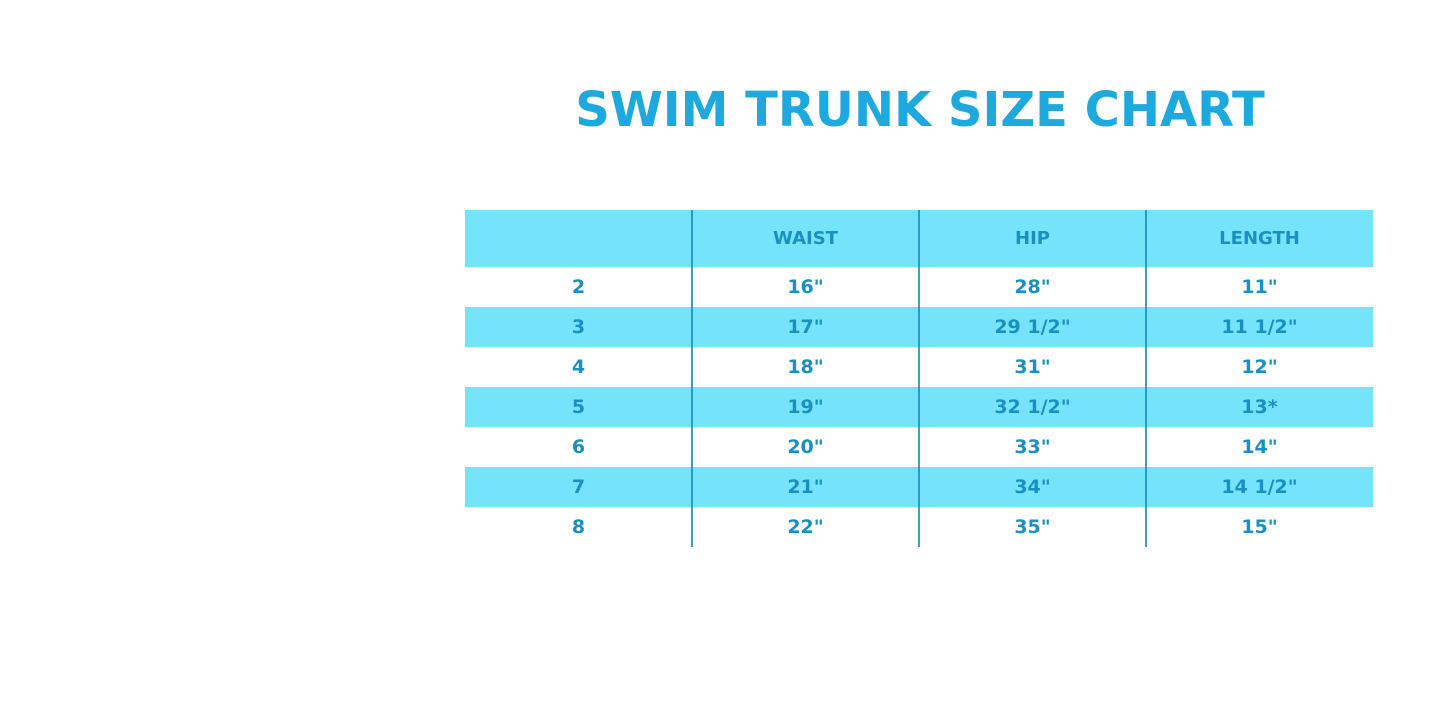 The height and width of the screenshot is (723, 1445). Describe the element at coordinates (805, 407) in the screenshot. I see `cell-waist: 19"` at that location.